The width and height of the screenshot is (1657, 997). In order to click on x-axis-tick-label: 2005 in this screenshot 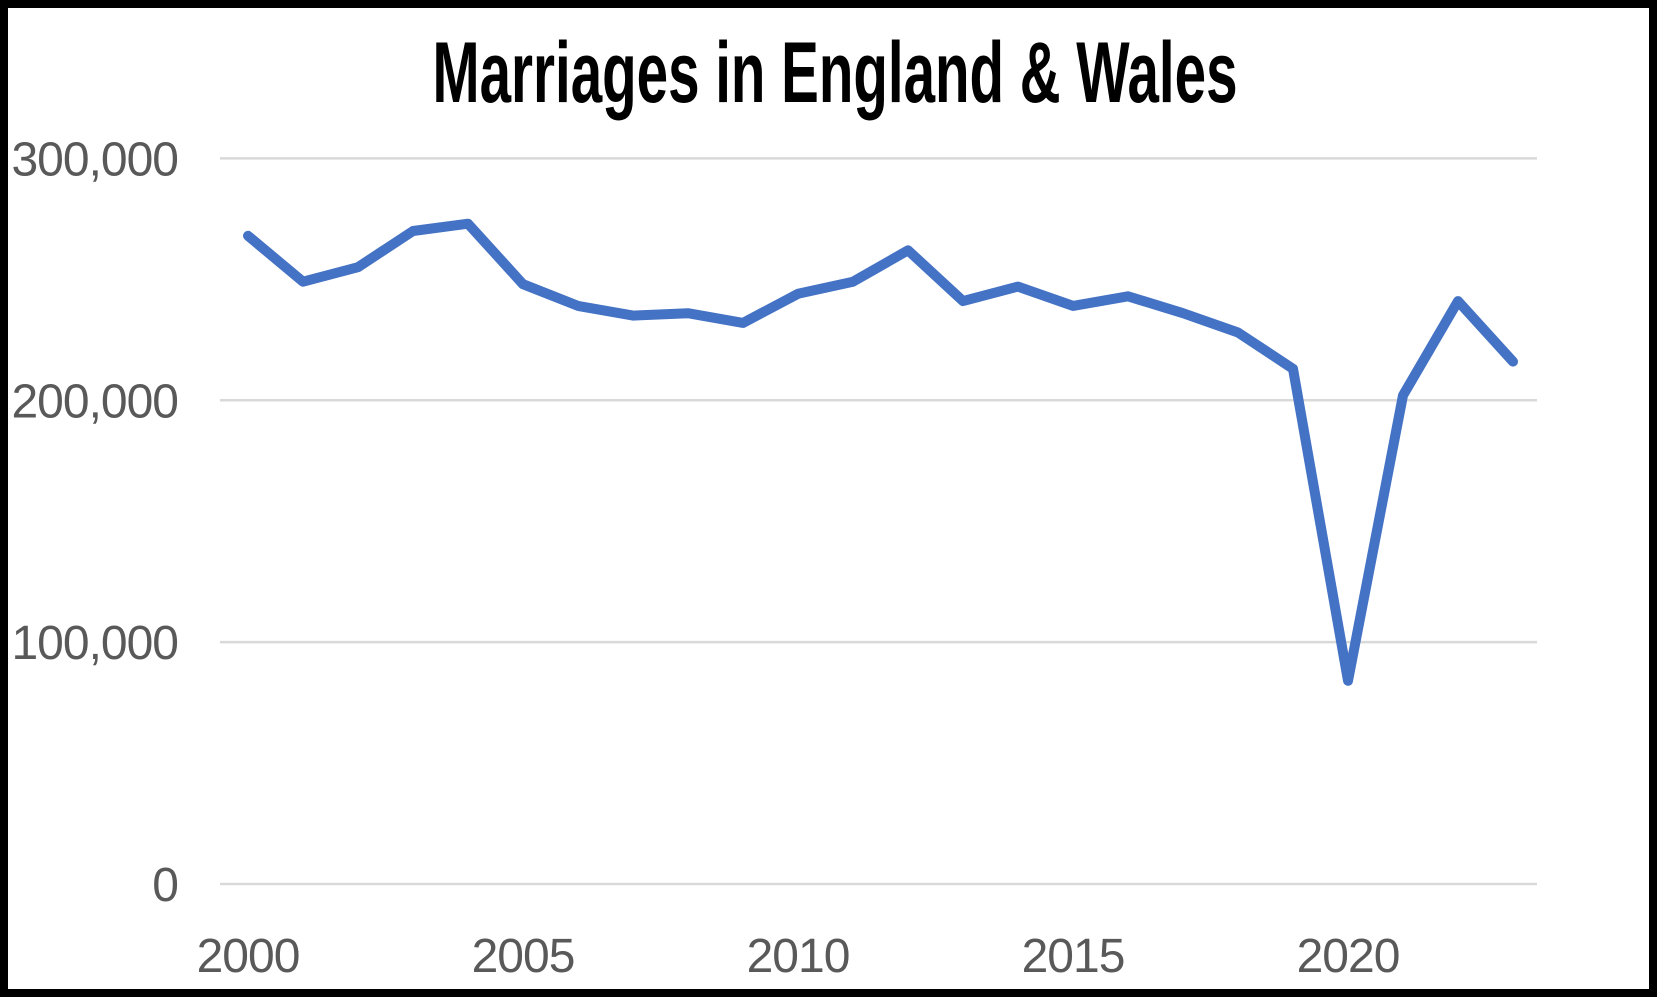, I will do `click(523, 956)`.